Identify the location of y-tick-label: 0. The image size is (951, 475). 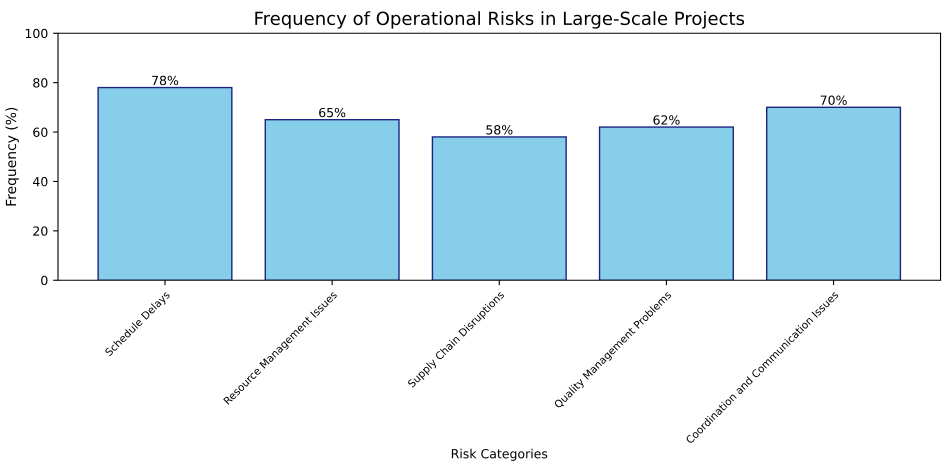
(44, 281).